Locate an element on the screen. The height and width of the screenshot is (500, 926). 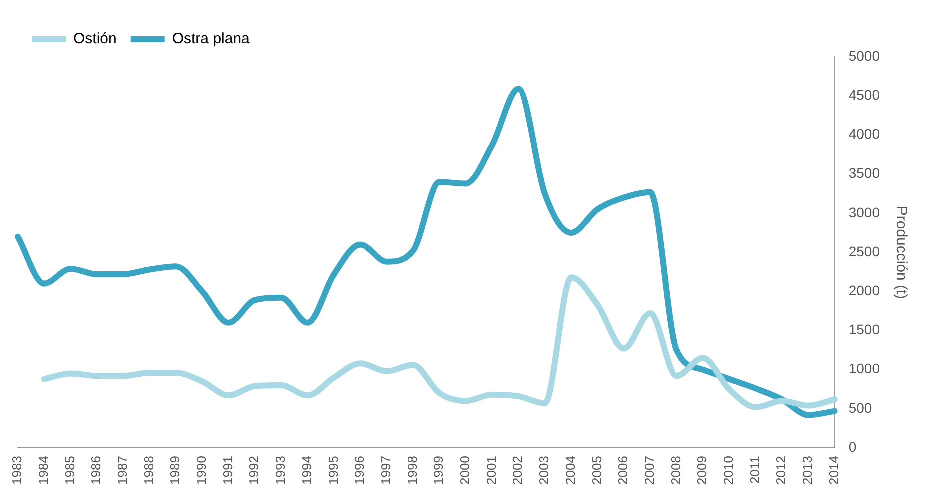
x-tick-label: 1985 is located at coordinates (70, 470).